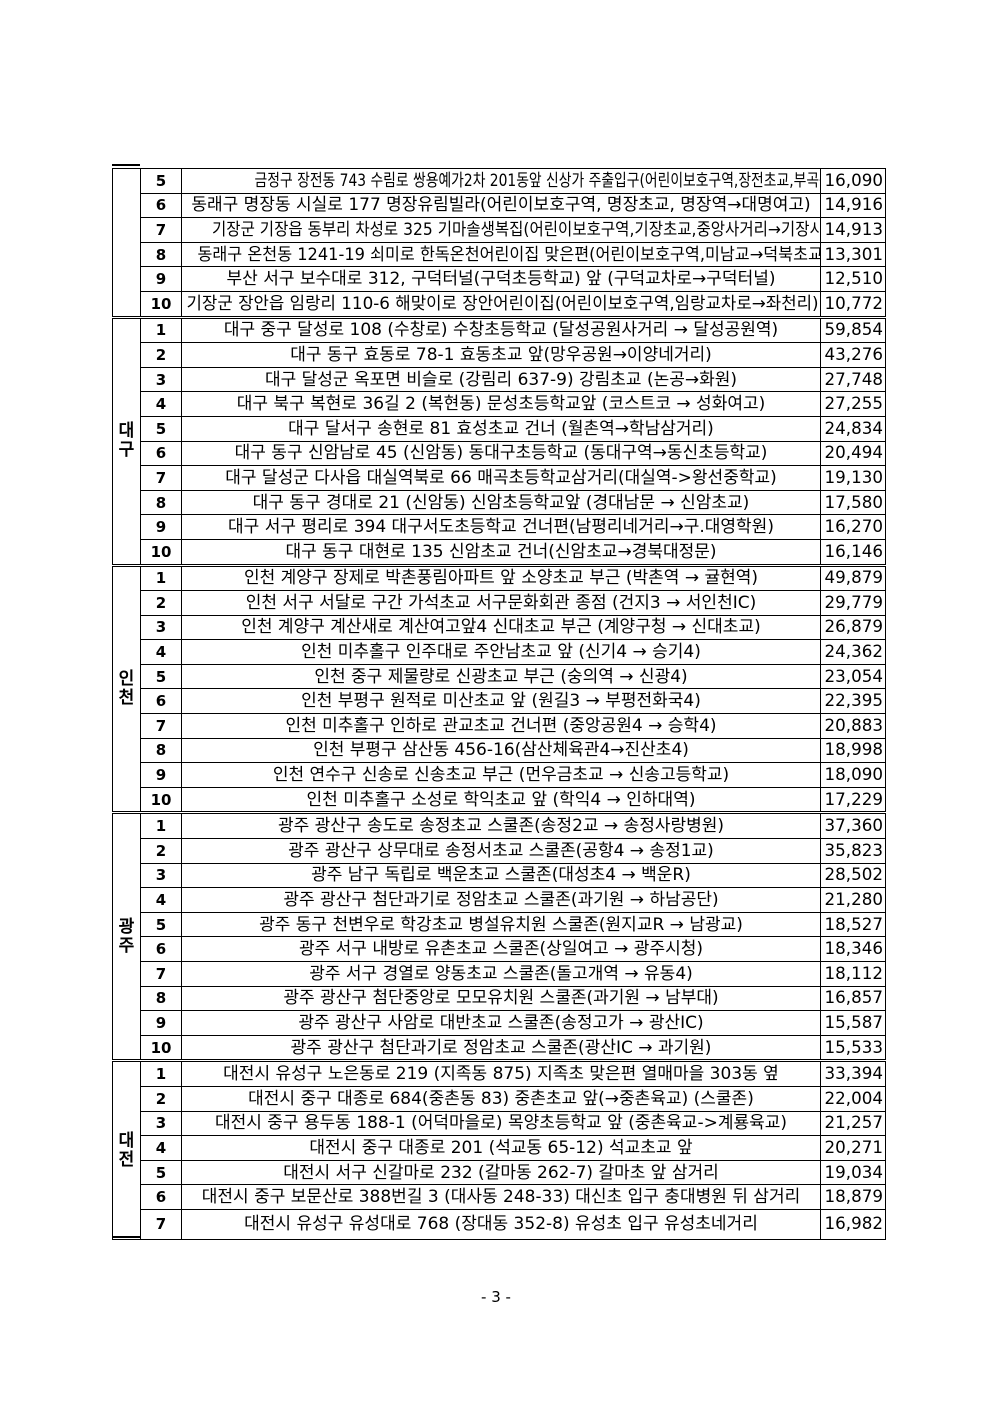 This screenshot has height=1403, width=992. I want to click on count-cell: 14,913, so click(853, 230).